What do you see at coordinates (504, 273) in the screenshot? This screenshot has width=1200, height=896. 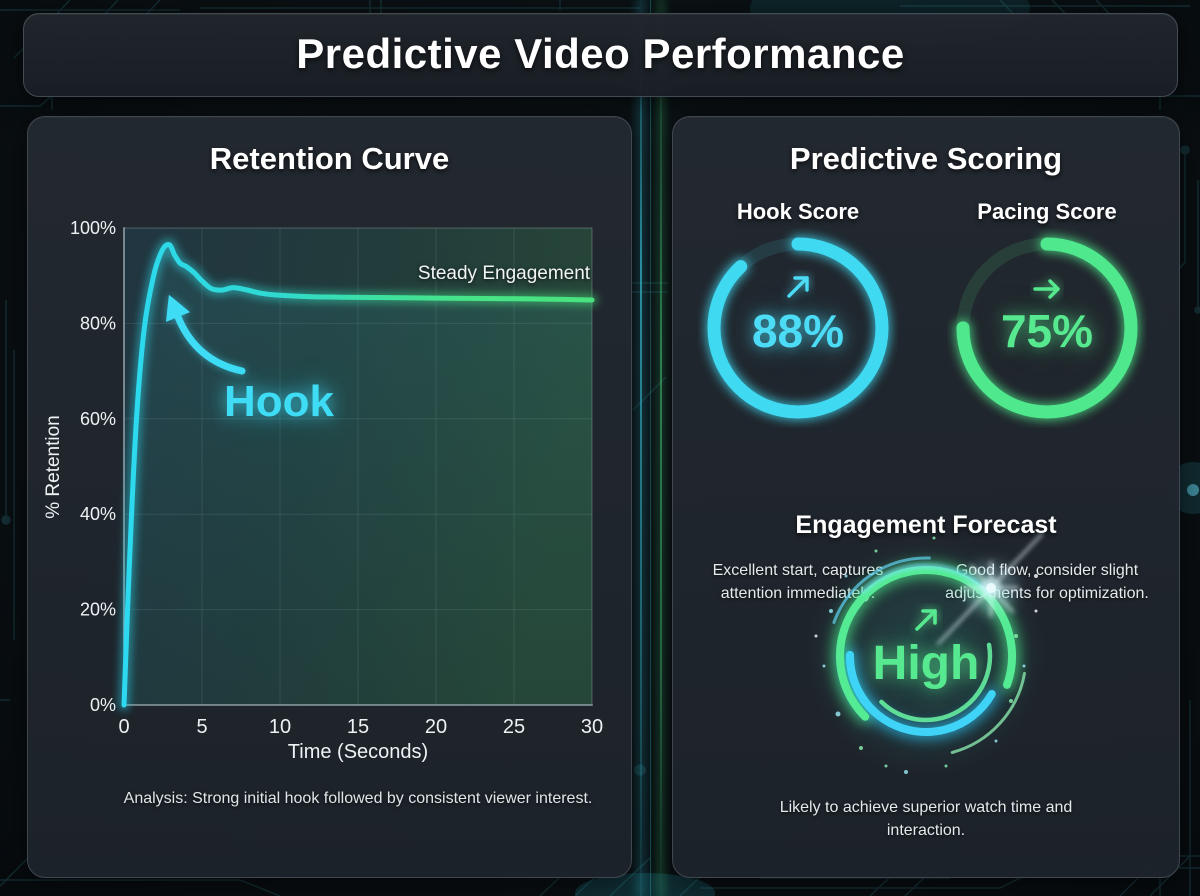 I see `steady-engagement-annotation: Steady Engagement` at bounding box center [504, 273].